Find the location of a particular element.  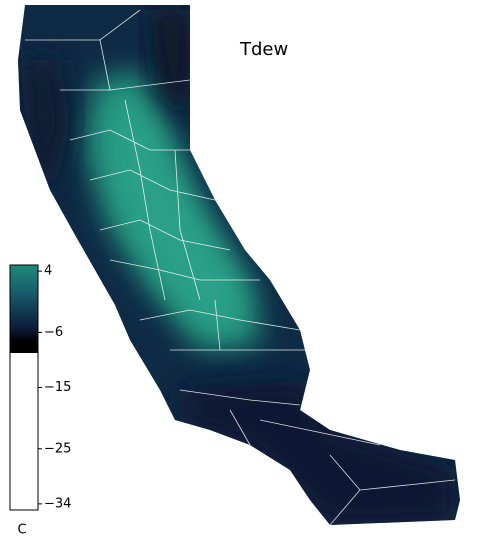

map-title: Tdew is located at coordinates (263, 49).